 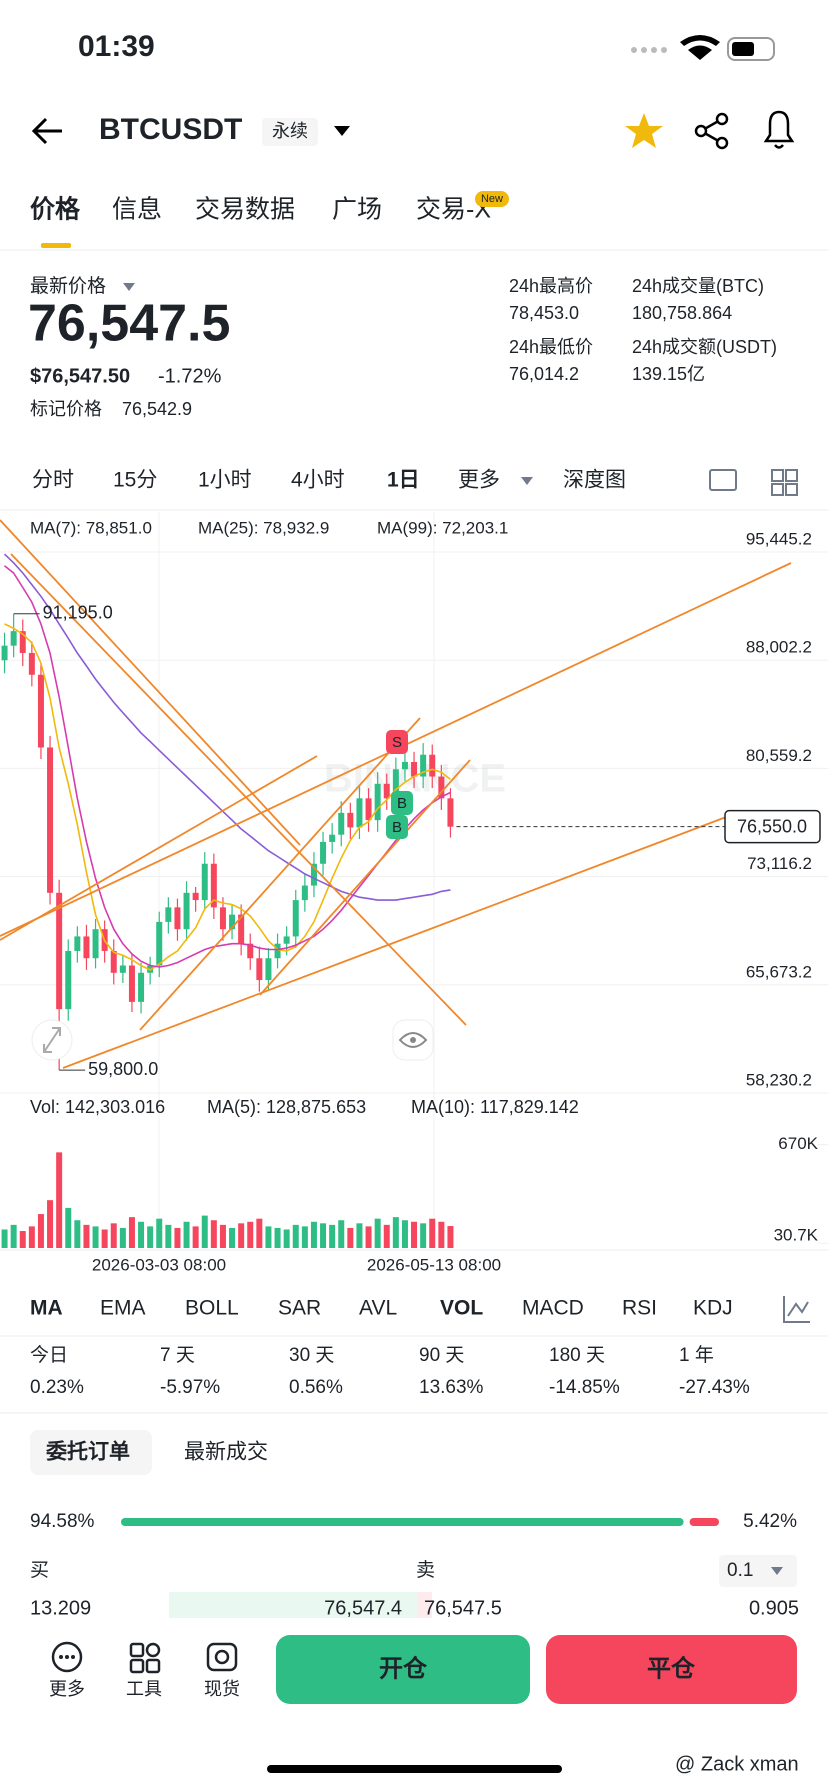 I want to click on interval: 深度图, so click(x=594, y=480).